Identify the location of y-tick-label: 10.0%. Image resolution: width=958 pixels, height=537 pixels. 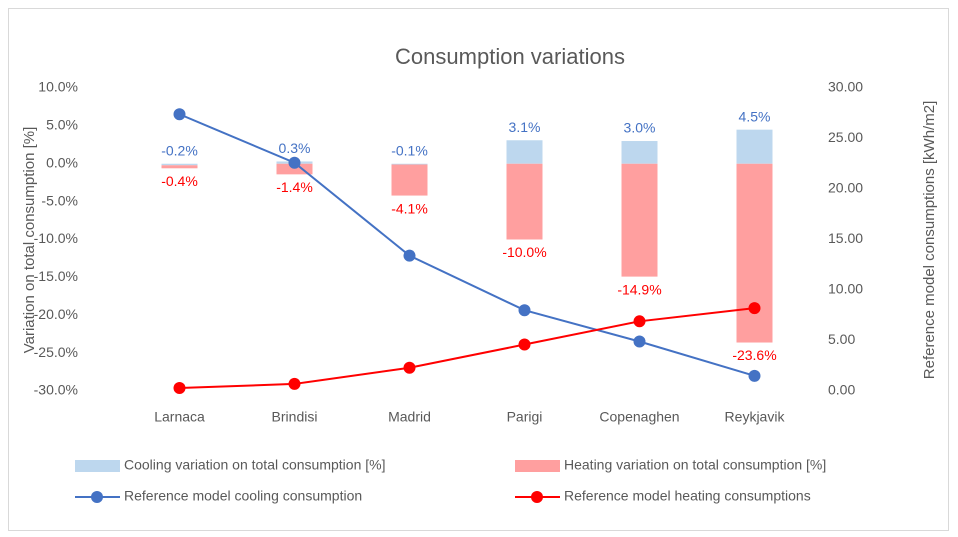
(58, 87).